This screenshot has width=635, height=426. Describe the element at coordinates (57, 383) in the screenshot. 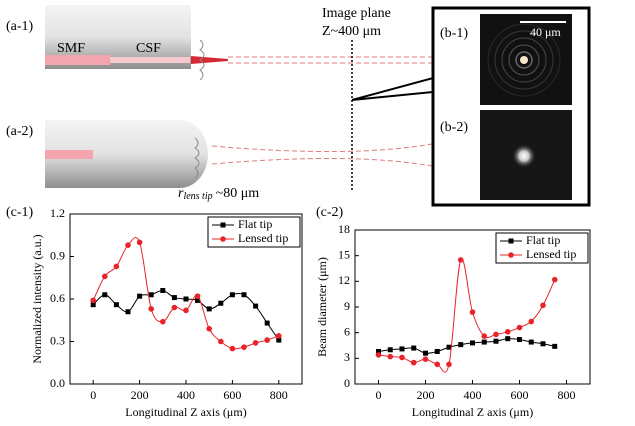

I see `y-tick-label: 0.0` at that location.